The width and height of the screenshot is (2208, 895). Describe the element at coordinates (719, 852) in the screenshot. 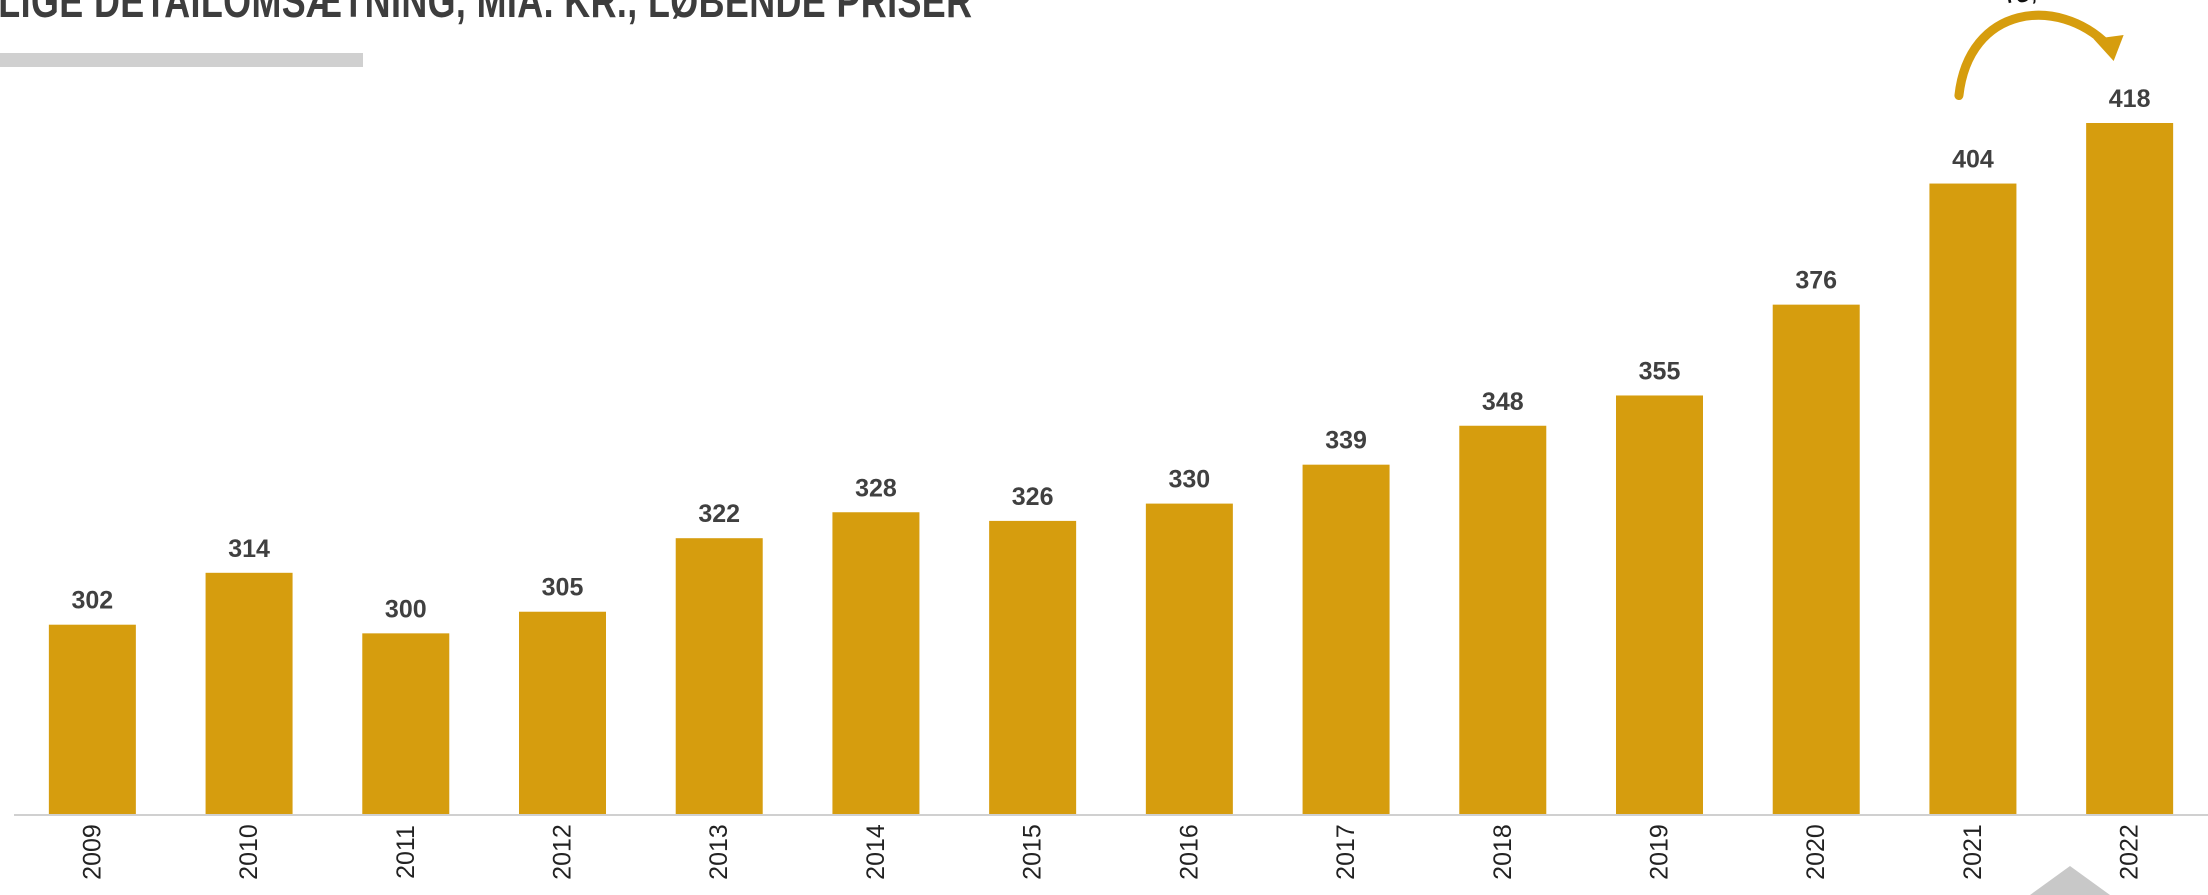

I see `x-tick-label-2013: 2013` at that location.